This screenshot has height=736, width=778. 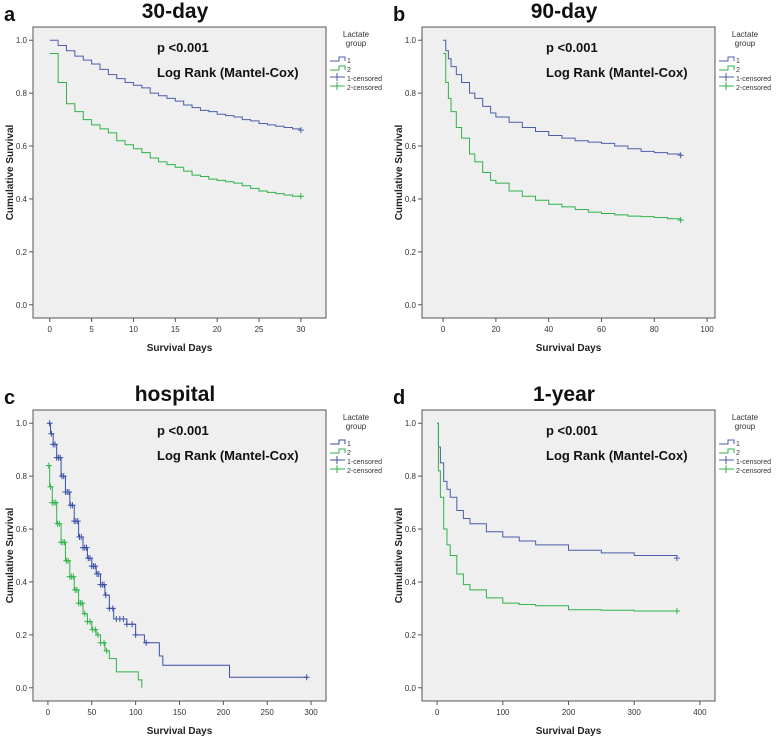 I want to click on x-tick-label: 15, so click(x=175, y=329).